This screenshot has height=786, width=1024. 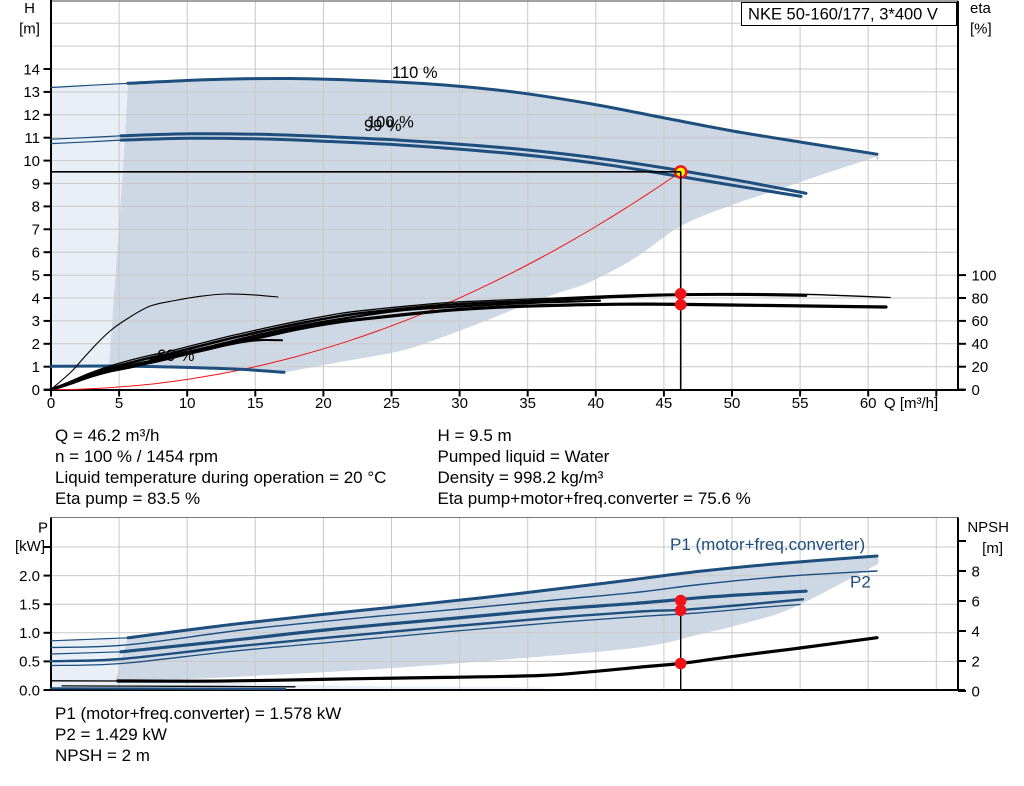 What do you see at coordinates (475, 435) in the screenshot?
I see `svg-text: H = 9.5 m` at bounding box center [475, 435].